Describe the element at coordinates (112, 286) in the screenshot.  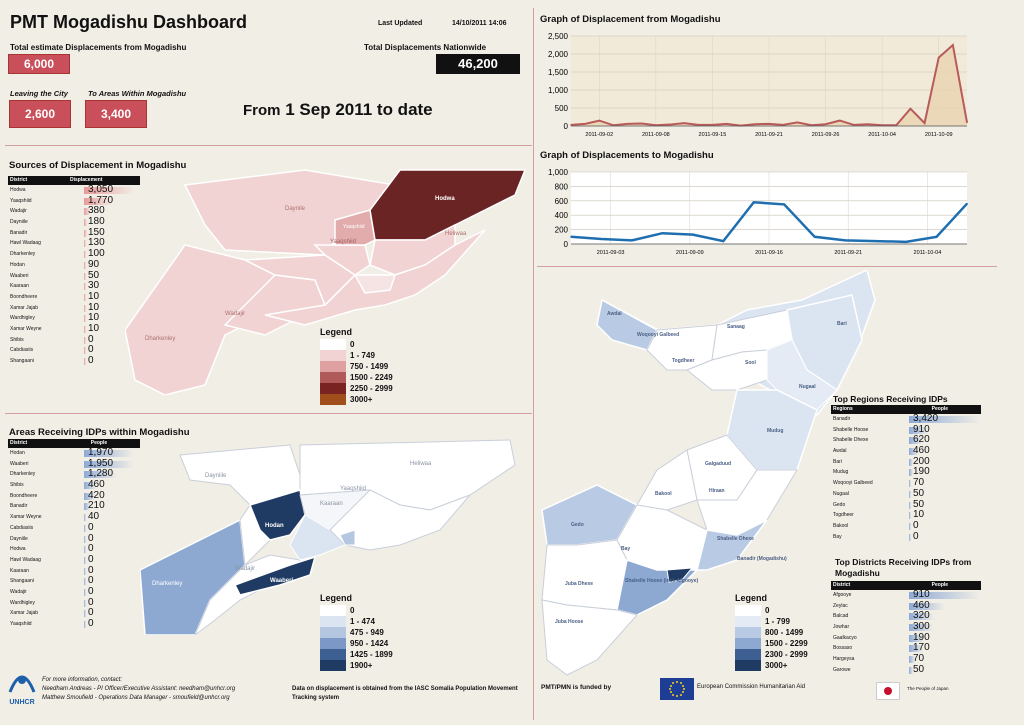
I see `row-value: 30` at that location.